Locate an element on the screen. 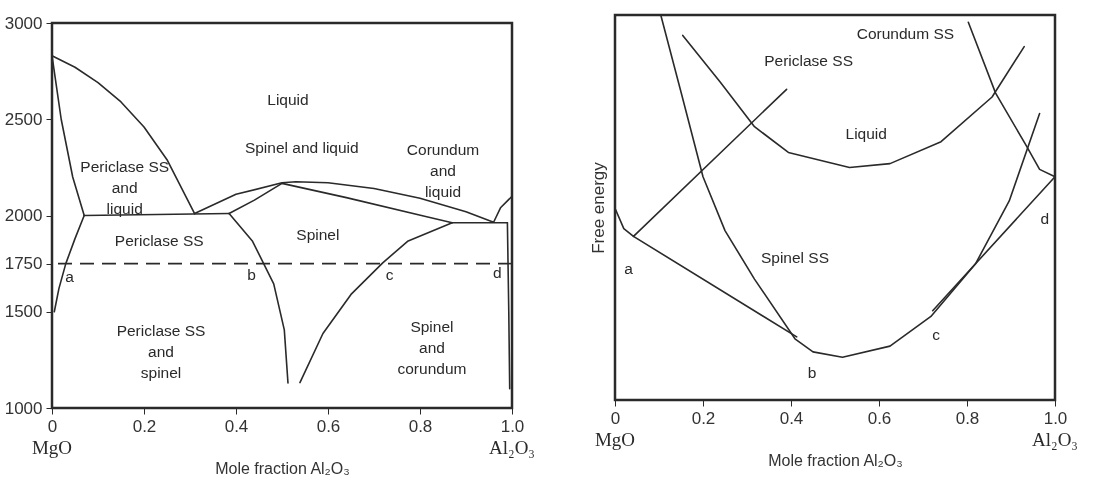 The image size is (1106, 494). y-tick-label: 1750 is located at coordinates (23, 264).